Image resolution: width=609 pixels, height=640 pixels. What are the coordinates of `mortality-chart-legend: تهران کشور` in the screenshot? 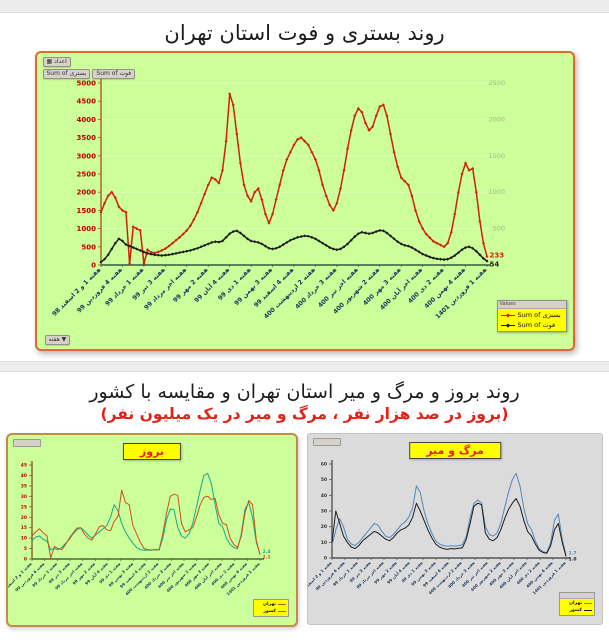 It's located at (577, 604).